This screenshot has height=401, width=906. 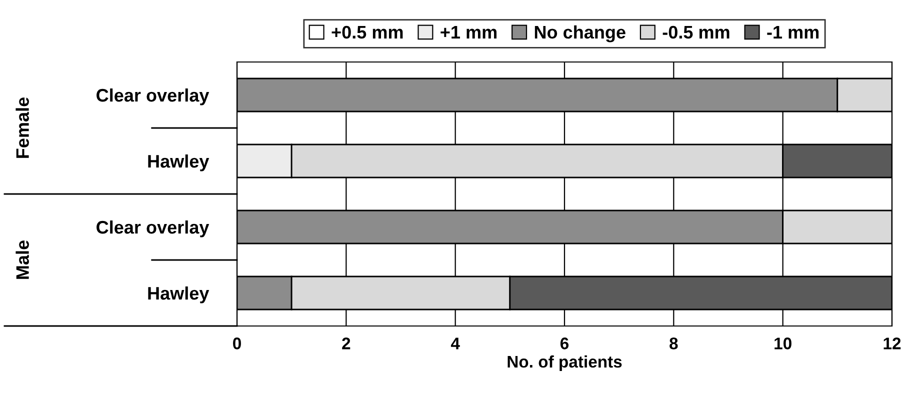 What do you see at coordinates (892, 344) in the screenshot?
I see `x-tick-label: 12` at bounding box center [892, 344].